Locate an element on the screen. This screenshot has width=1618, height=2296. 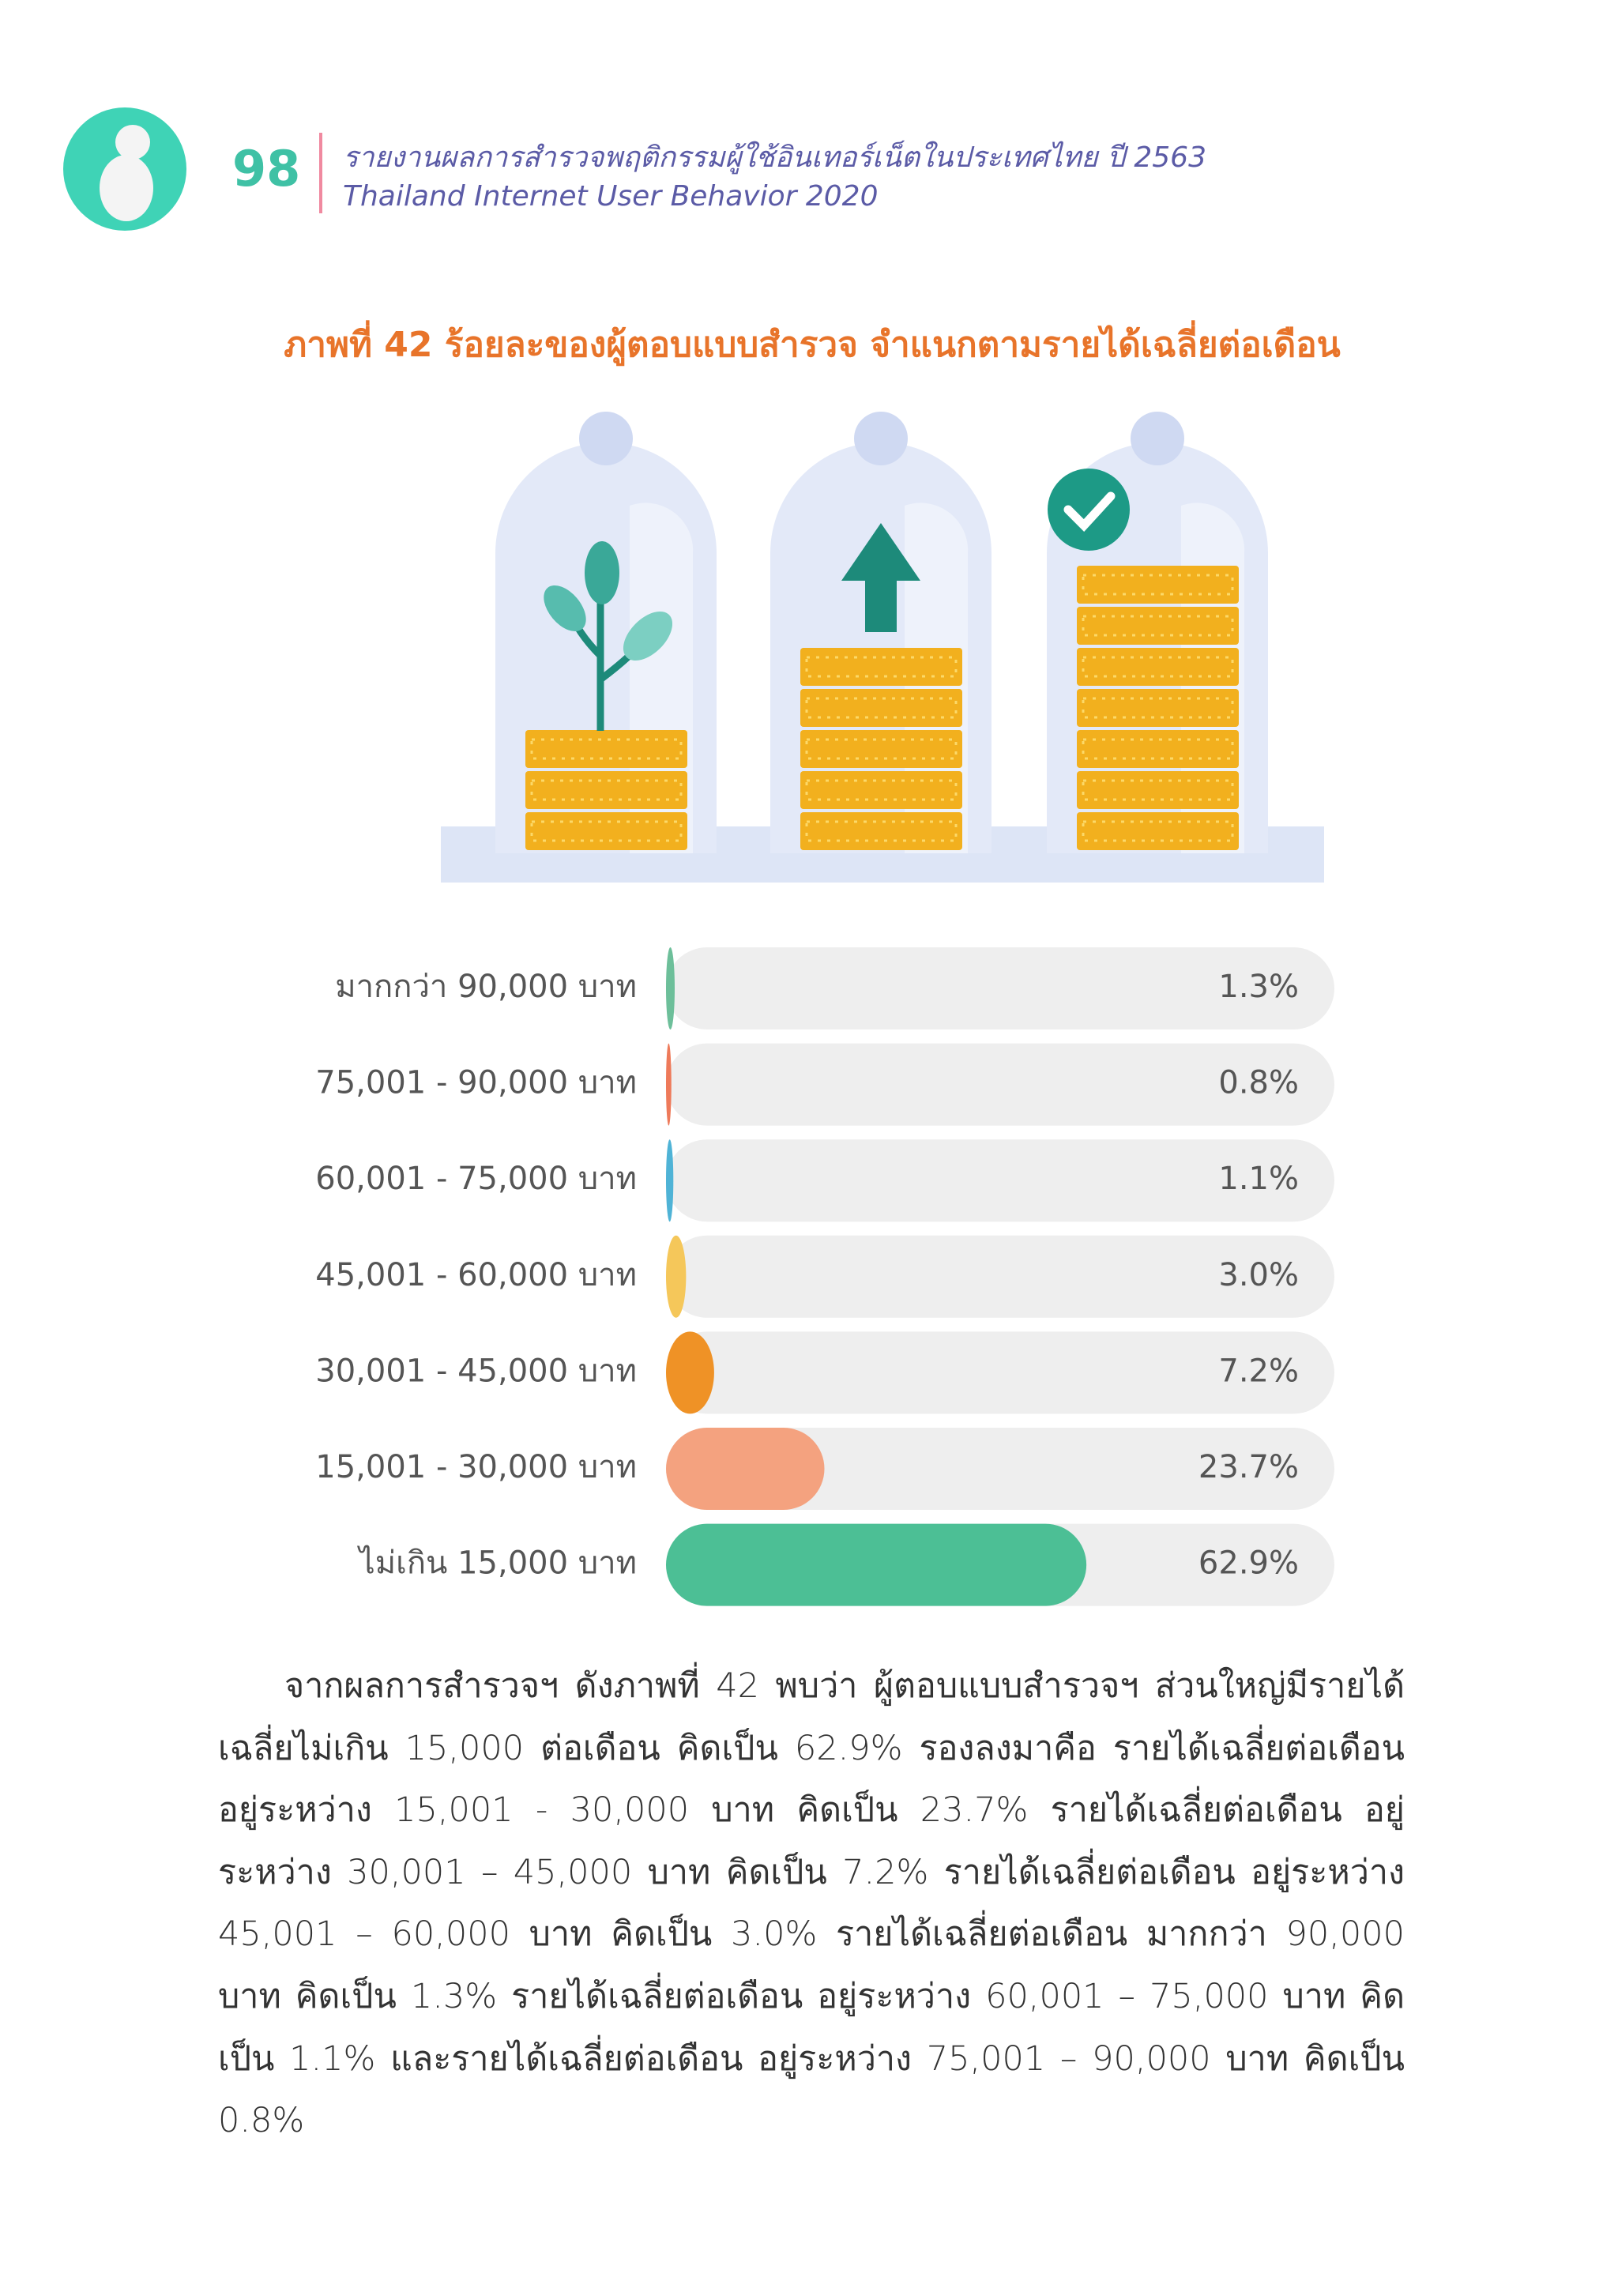
value-label: 7.2% is located at coordinates (1258, 1371).